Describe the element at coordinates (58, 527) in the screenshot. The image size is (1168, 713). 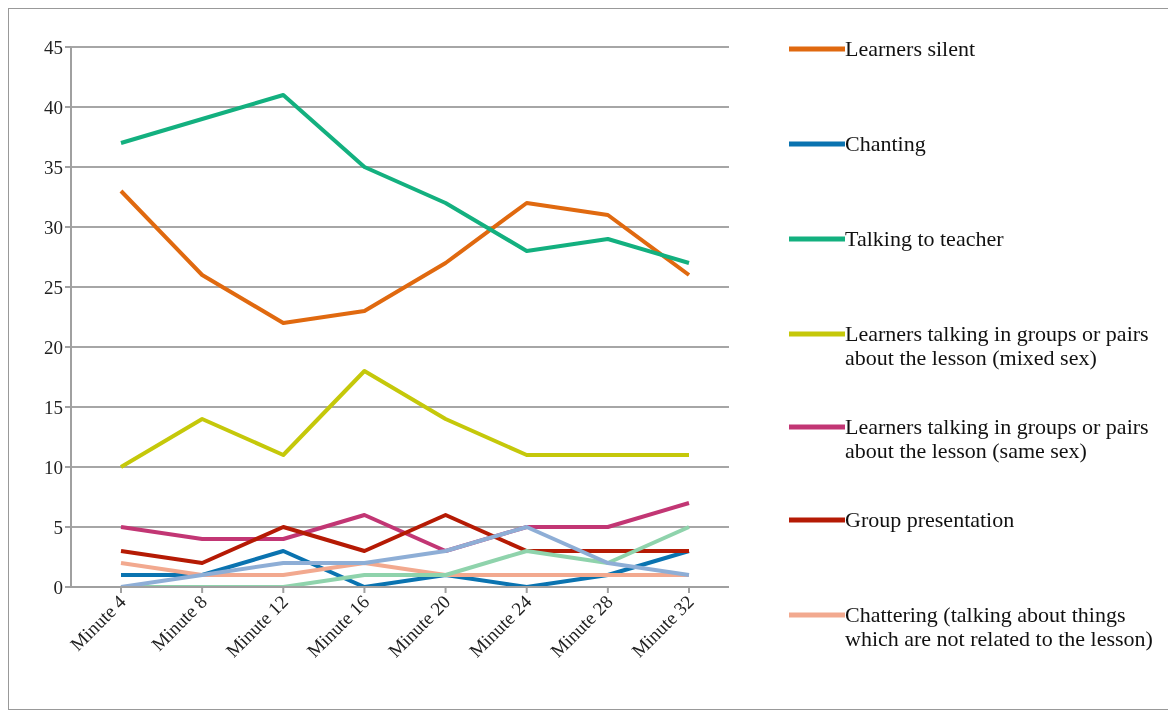
I see `y-tick-label: 5` at that location.